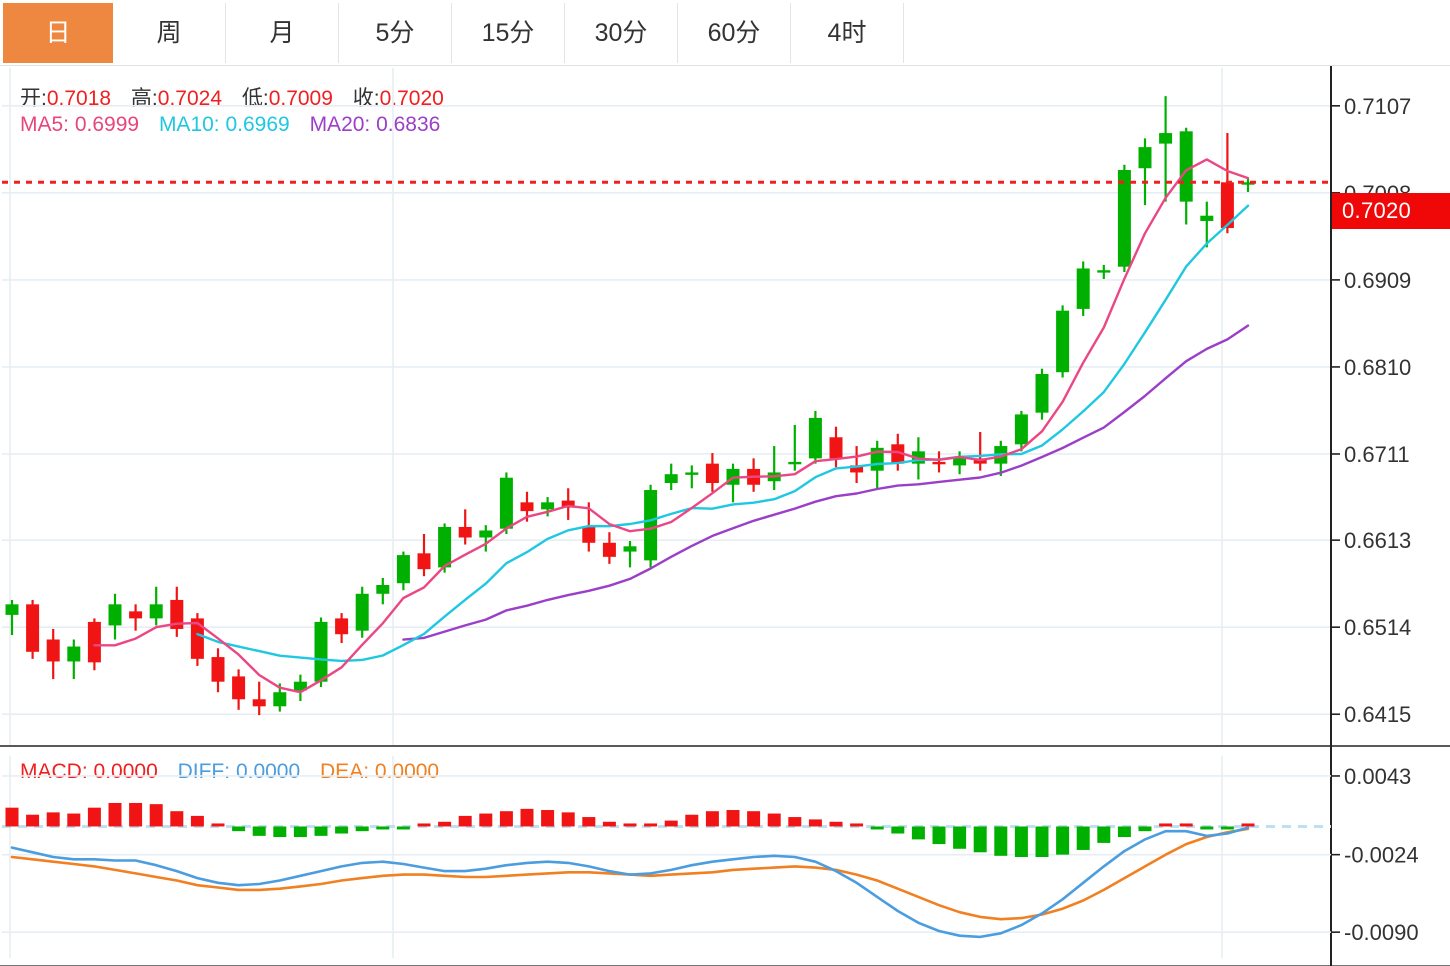  Describe the element at coordinates (366, 98) in the screenshot. I see `close-label: 收:` at that location.